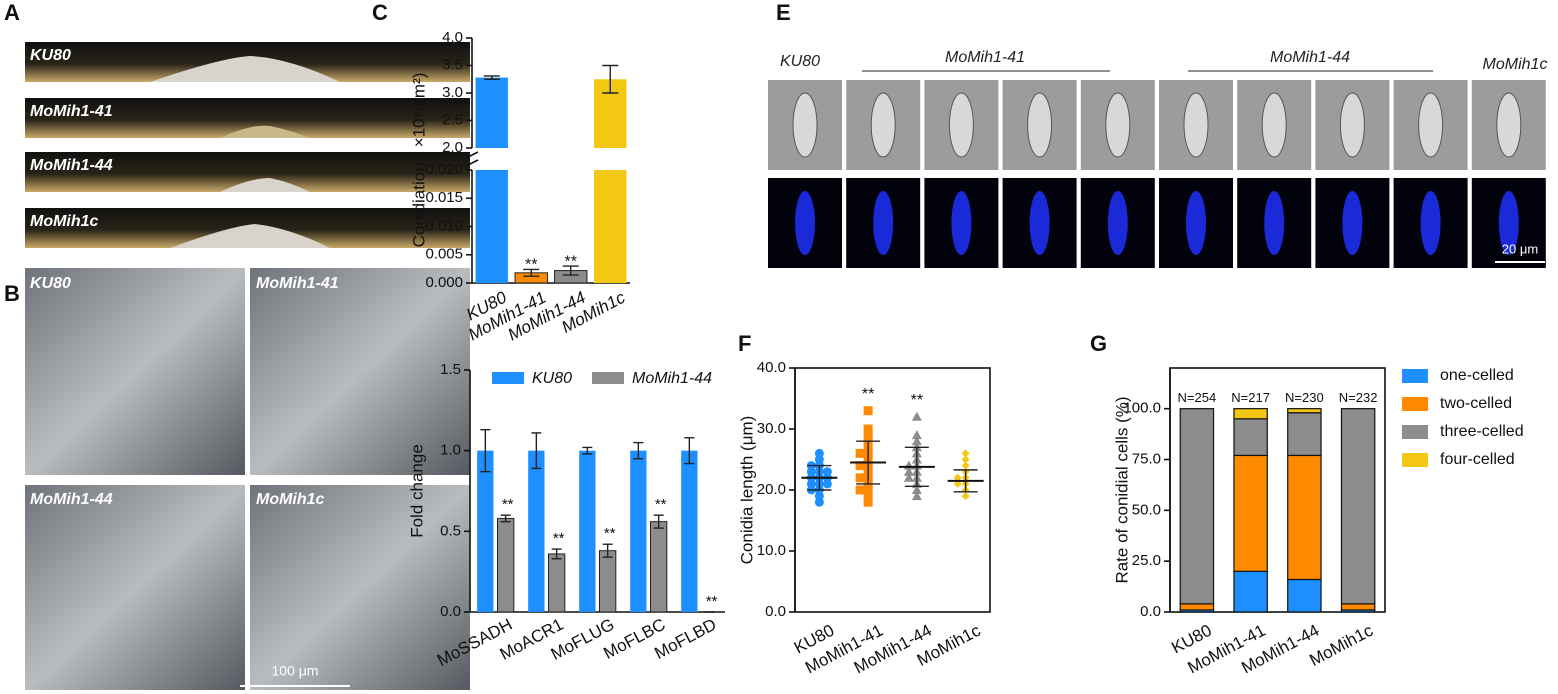  I want to click on y-tick-label: 4.0, so click(452, 37).